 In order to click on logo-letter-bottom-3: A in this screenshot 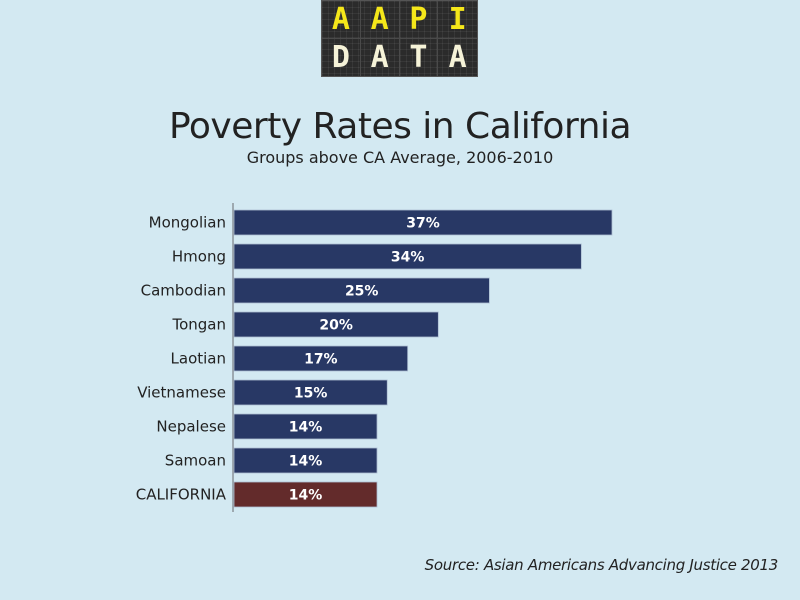, I will do `click(457, 57)`.